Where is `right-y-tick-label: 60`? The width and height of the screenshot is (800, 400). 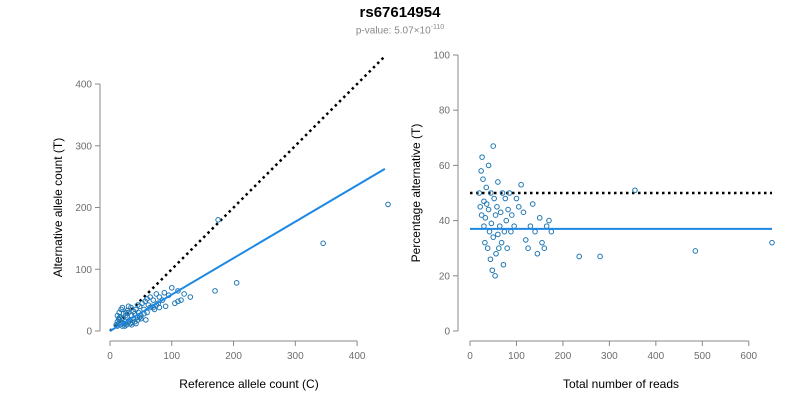
right-y-tick-label: 60 is located at coordinates (445, 166).